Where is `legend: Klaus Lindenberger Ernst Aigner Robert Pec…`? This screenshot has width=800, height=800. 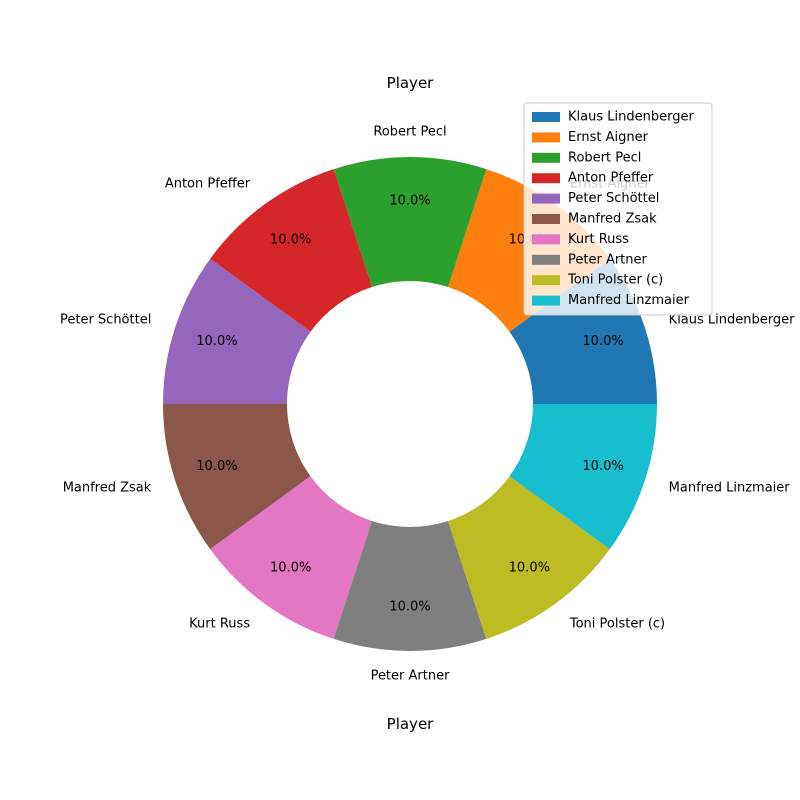
legend: Klaus Lindenberger Ernst Aigner Robert Pec… is located at coordinates (618, 209).